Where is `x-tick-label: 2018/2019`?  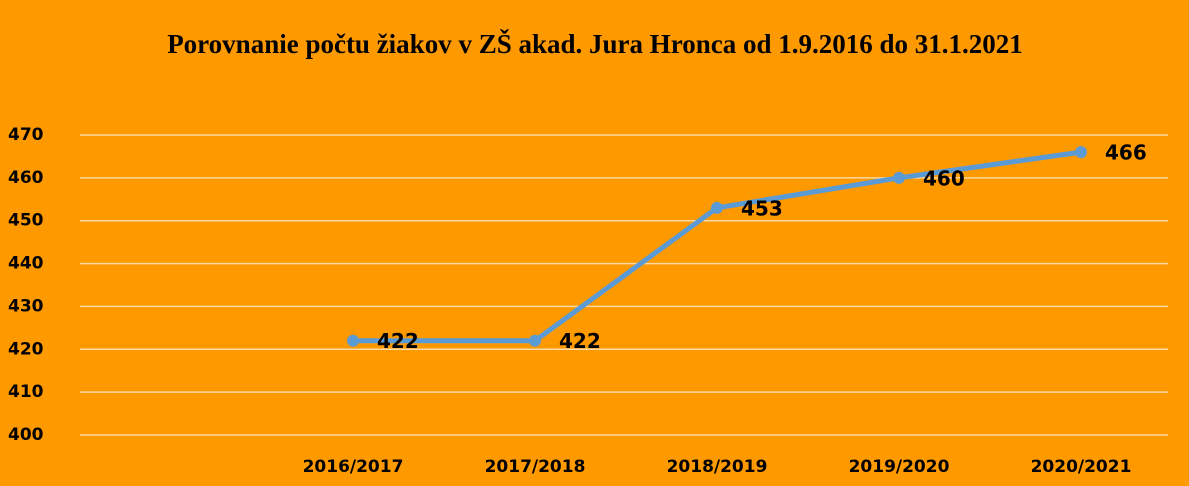
x-tick-label: 2018/2019 is located at coordinates (717, 467).